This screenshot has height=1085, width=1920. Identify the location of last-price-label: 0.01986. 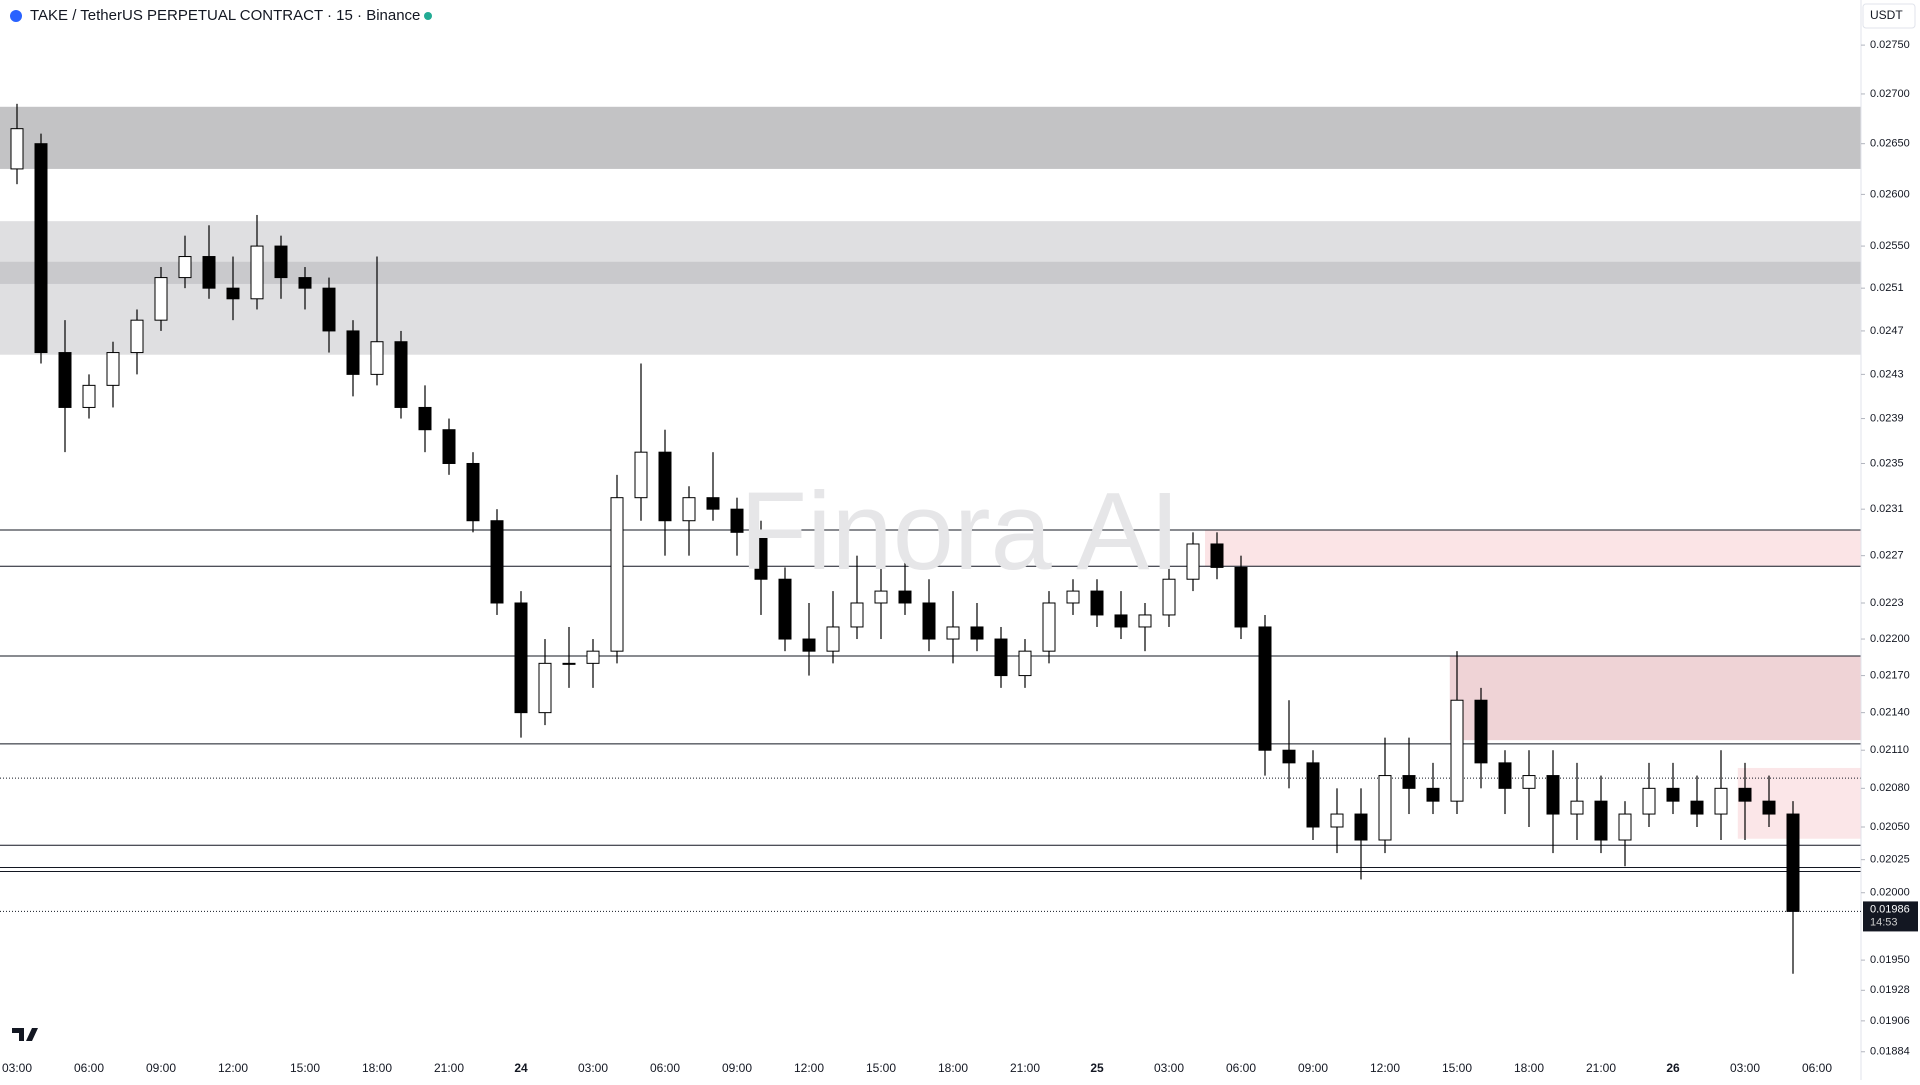
(1890, 909).